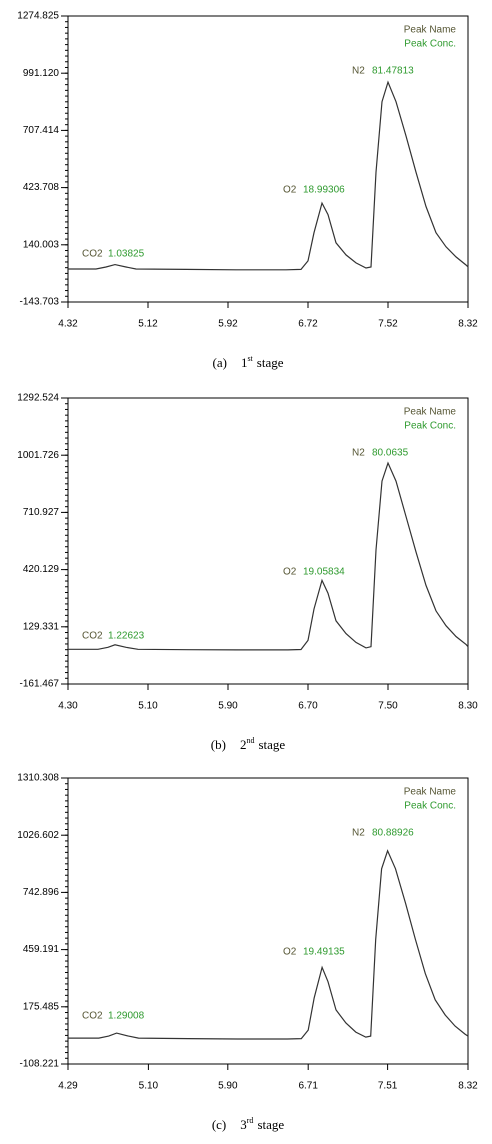  Describe the element at coordinates (38, 398) in the screenshot. I see `y-tick-label: 1292.524` at that location.